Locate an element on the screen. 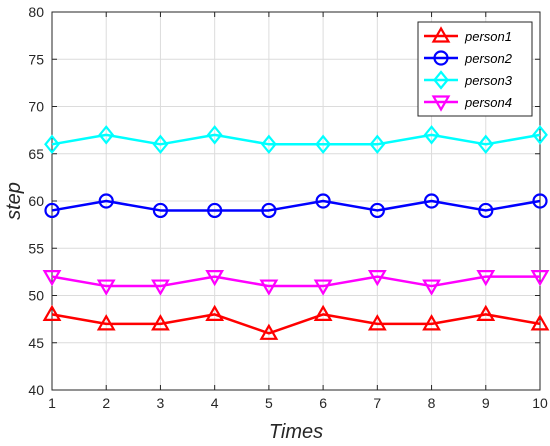  y-tick-label: 60 is located at coordinates (36, 201).